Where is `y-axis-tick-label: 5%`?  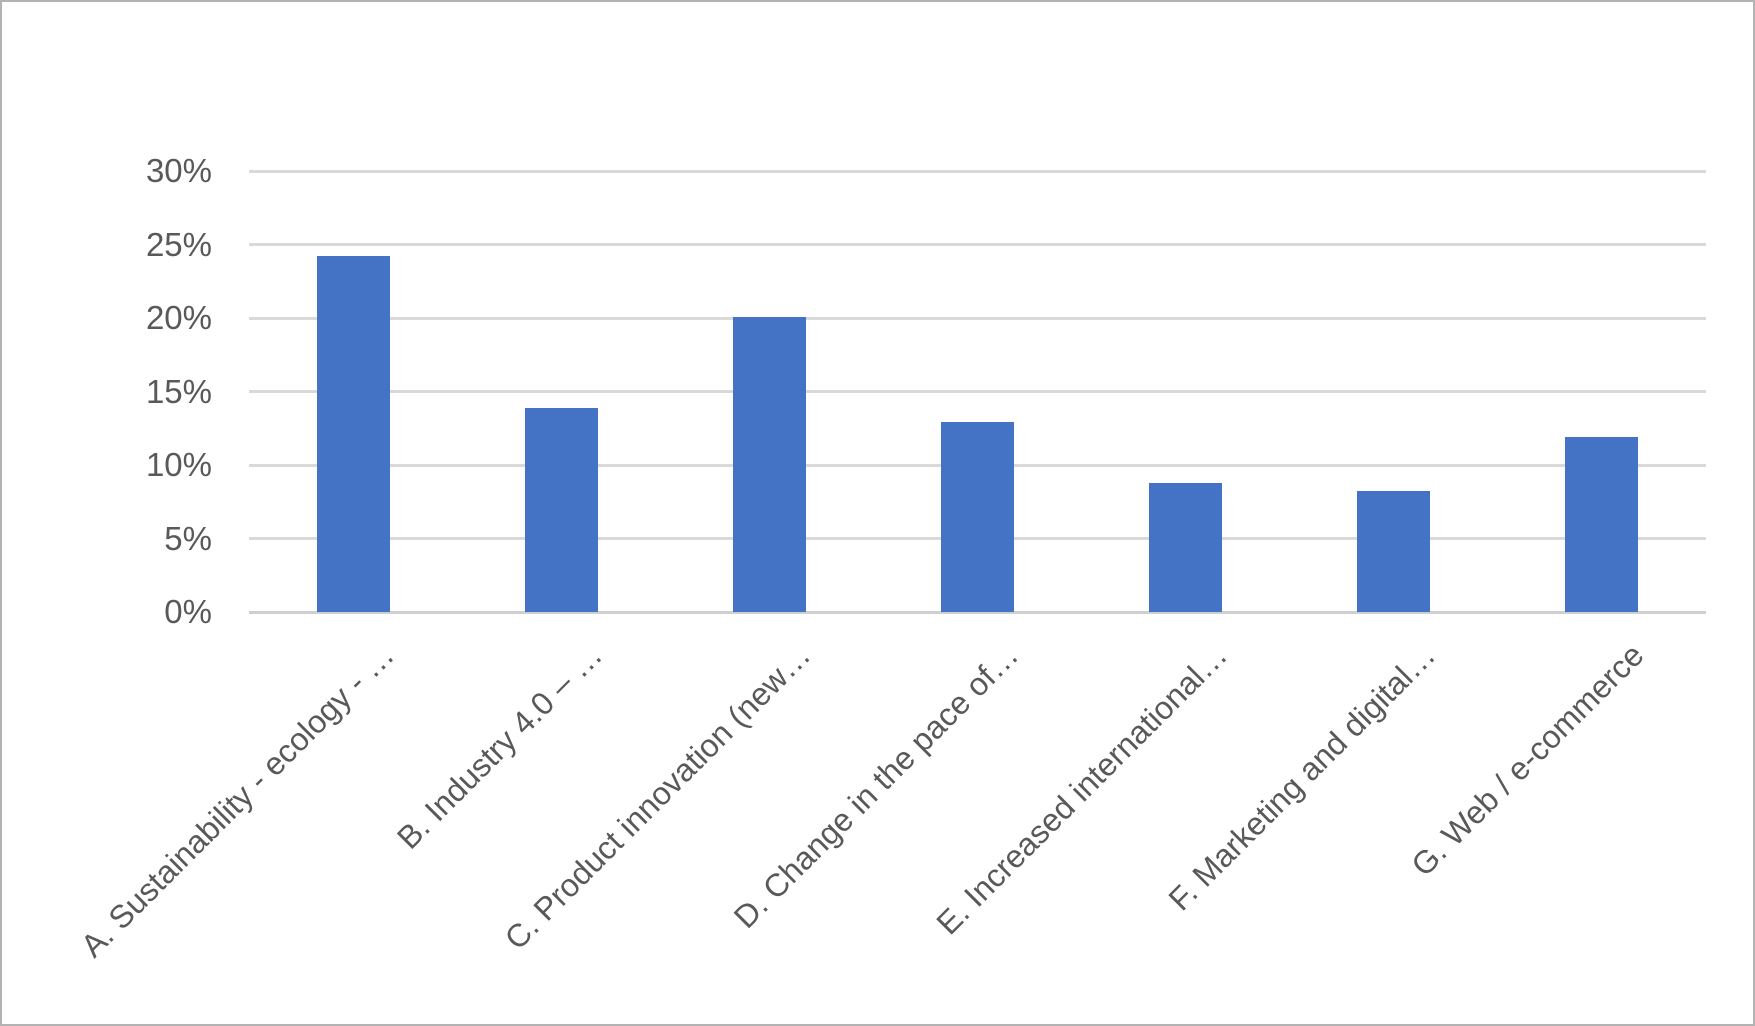 y-axis-tick-label: 5% is located at coordinates (188, 538).